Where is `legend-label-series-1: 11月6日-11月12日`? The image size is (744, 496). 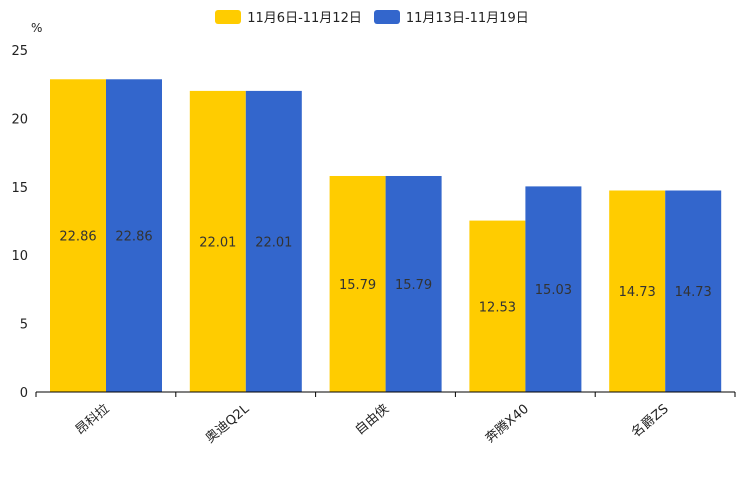 legend-label-series-1: 11月6日-11月12日 is located at coordinates (304, 18).